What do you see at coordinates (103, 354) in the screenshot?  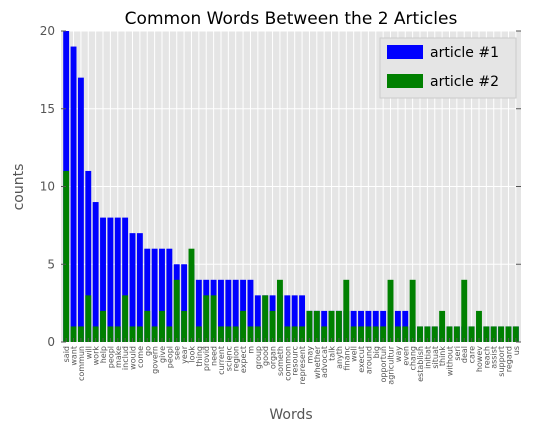 I see `x-tick-label: help` at bounding box center [103, 354].